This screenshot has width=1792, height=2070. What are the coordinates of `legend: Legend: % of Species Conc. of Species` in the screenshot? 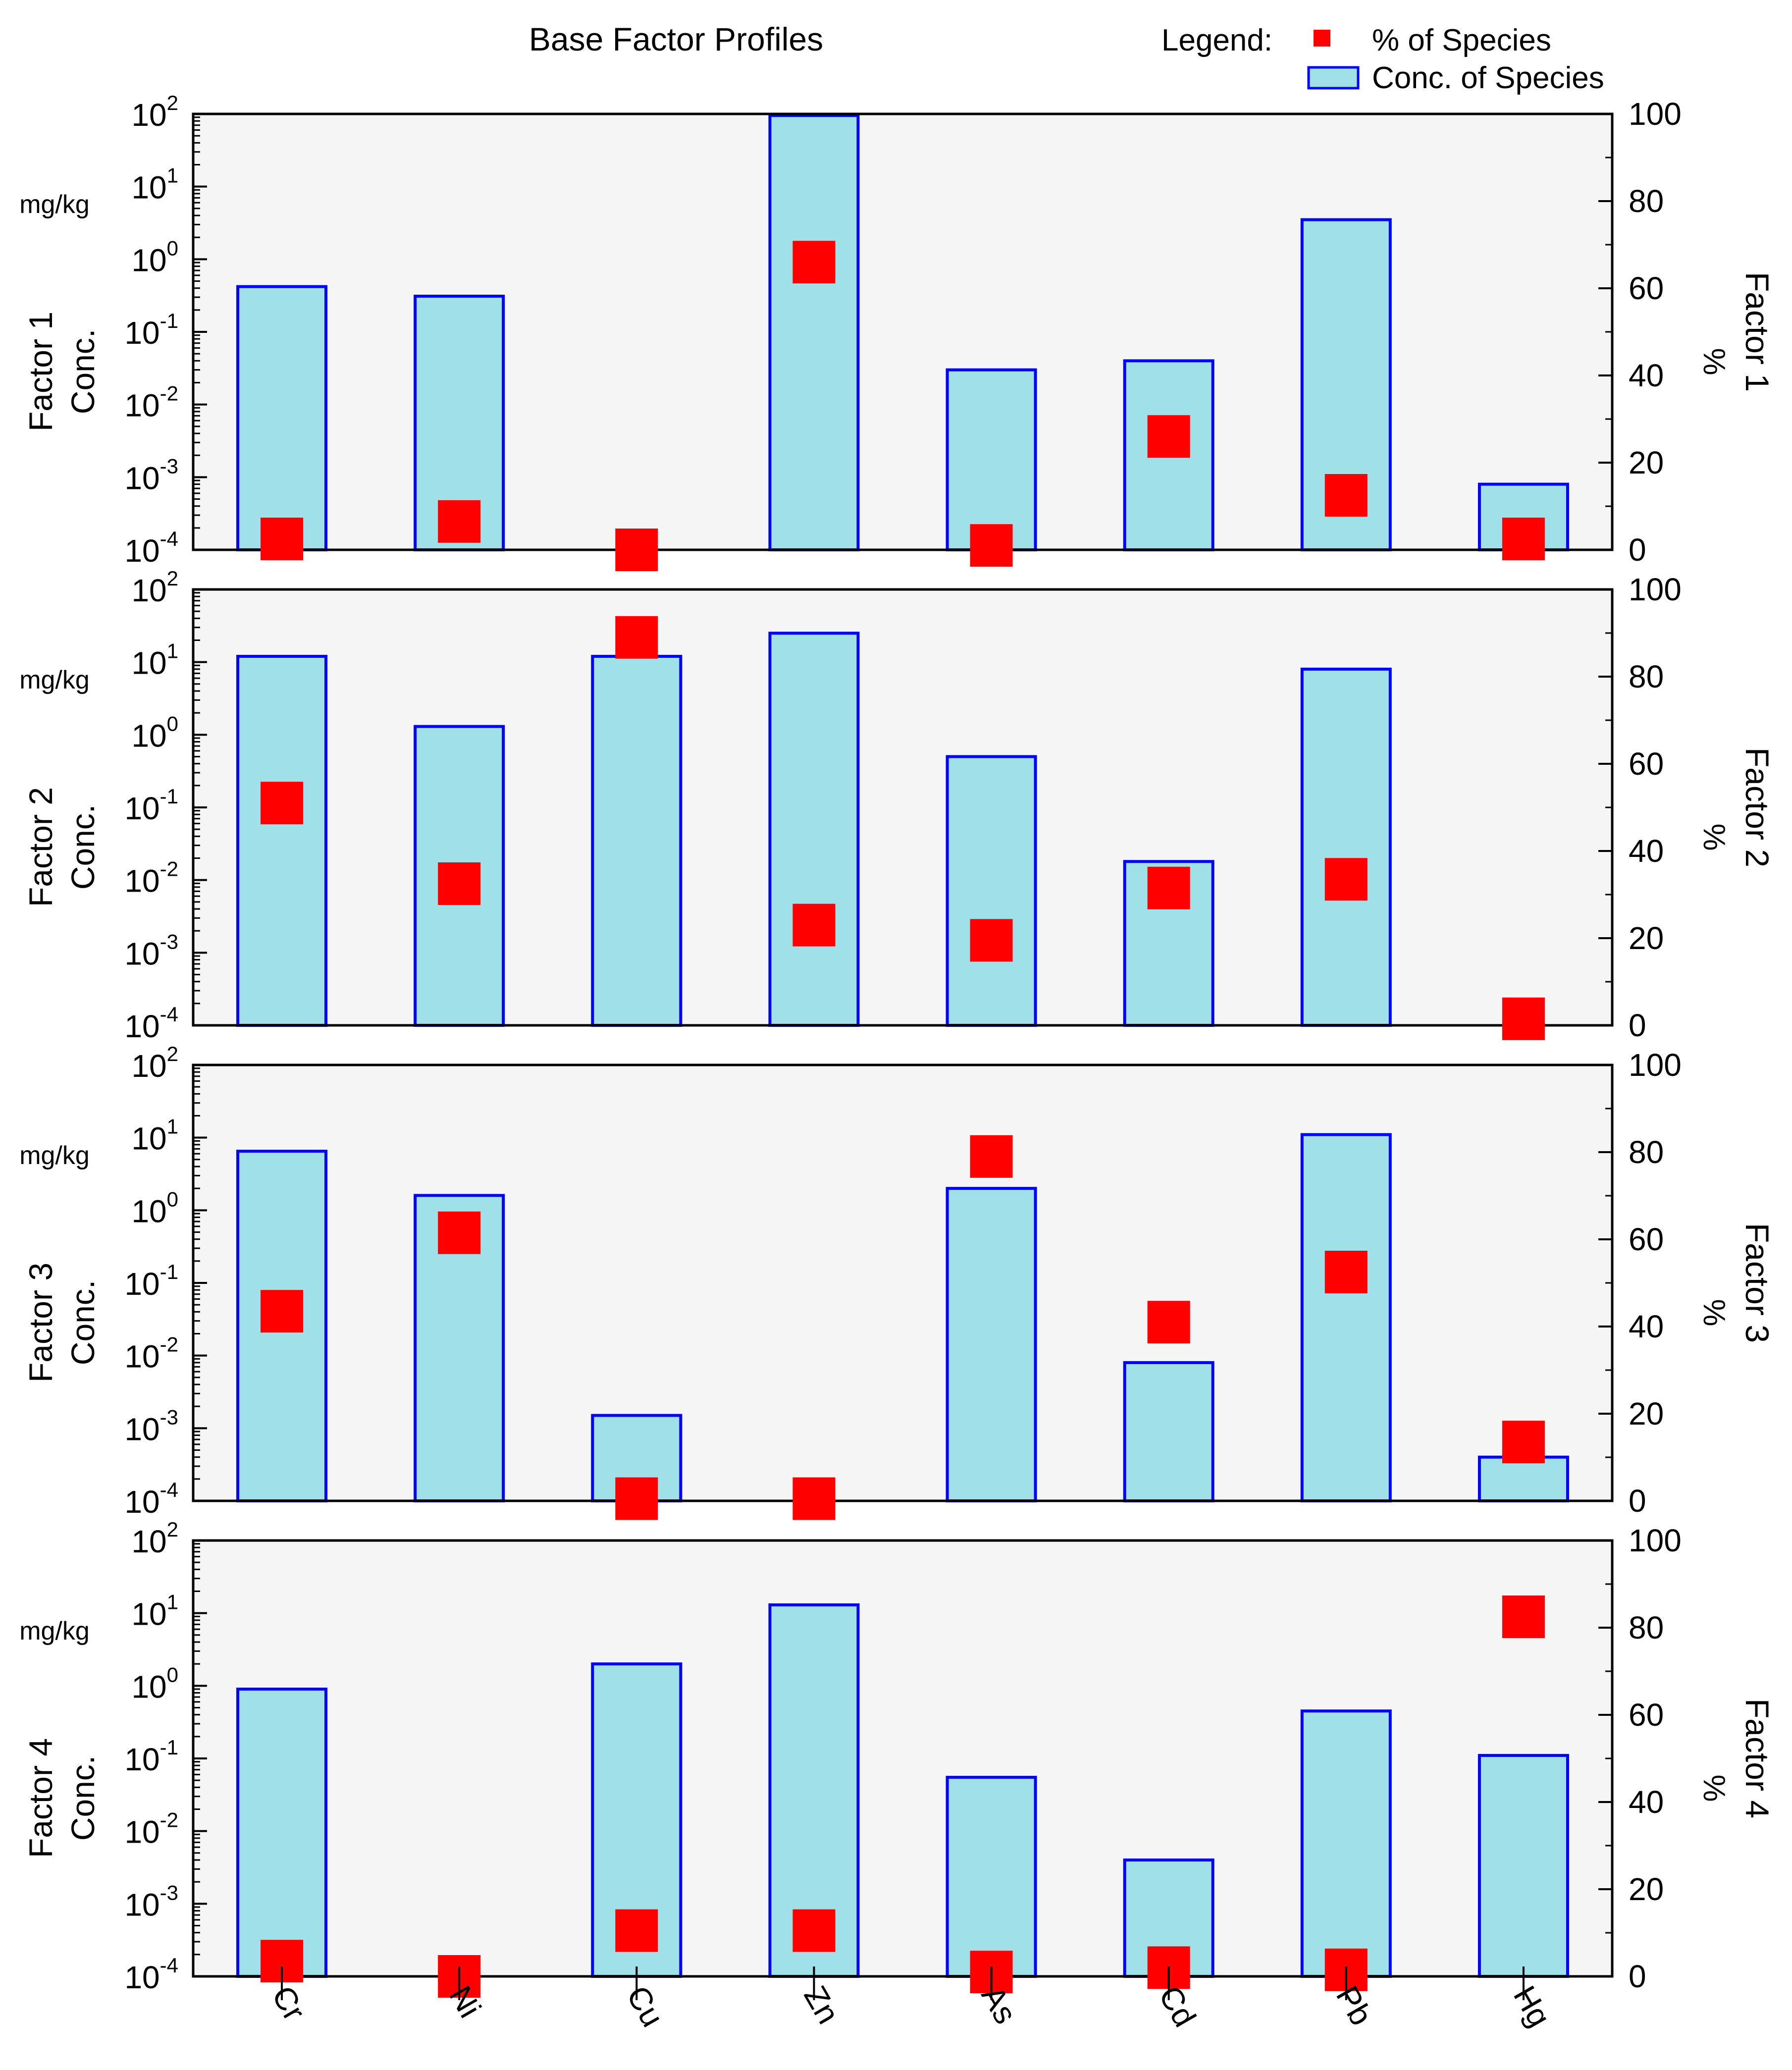 It's located at (1382, 59).